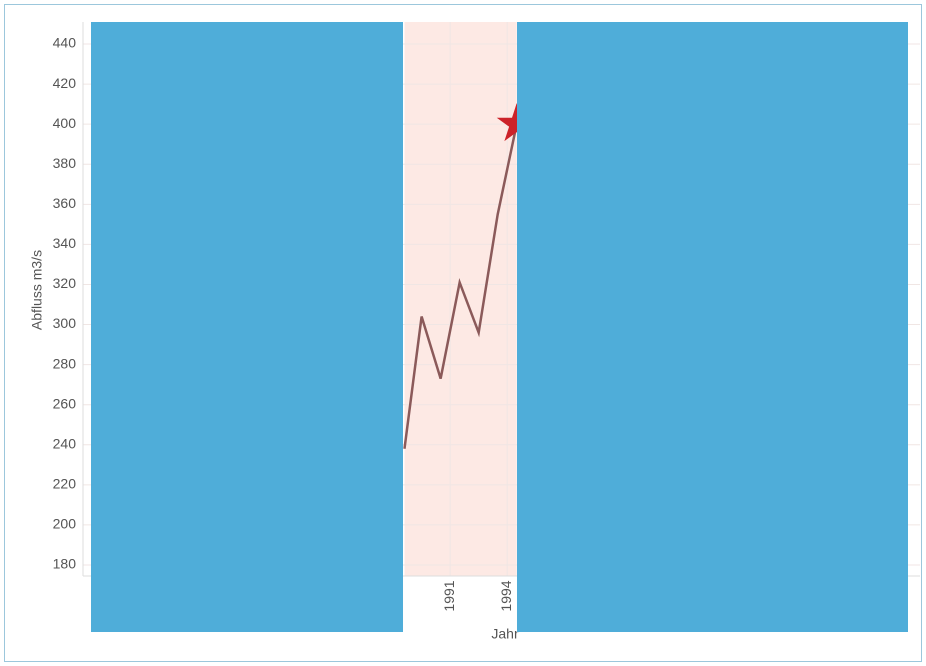 This screenshot has height=666, width=926. I want to click on y-tick-label: 440, so click(65, 43).